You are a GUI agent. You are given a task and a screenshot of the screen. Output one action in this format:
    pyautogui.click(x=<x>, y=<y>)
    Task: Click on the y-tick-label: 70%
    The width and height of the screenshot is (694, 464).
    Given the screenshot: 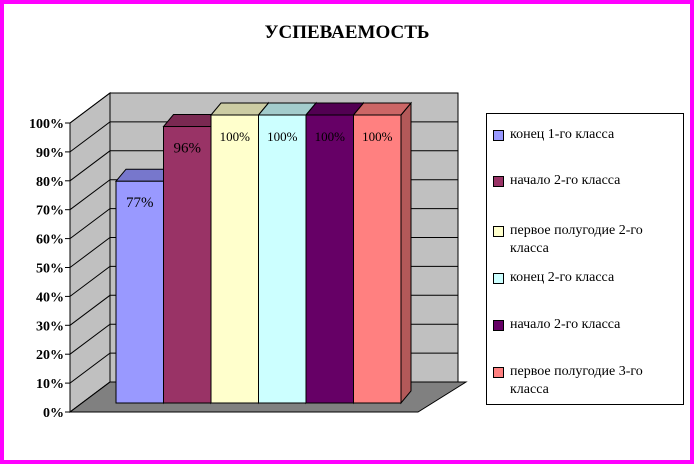 What is the action you would take?
    pyautogui.click(x=50, y=211)
    